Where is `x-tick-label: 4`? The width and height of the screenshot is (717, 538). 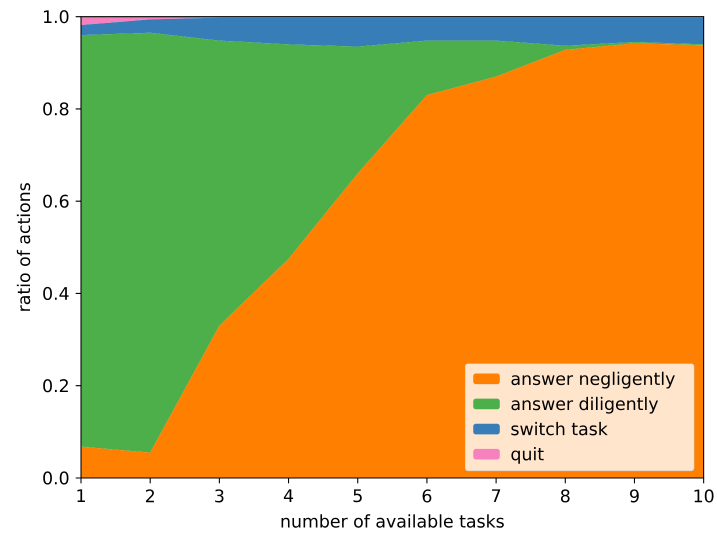 x-tick-label: 4 is located at coordinates (289, 495).